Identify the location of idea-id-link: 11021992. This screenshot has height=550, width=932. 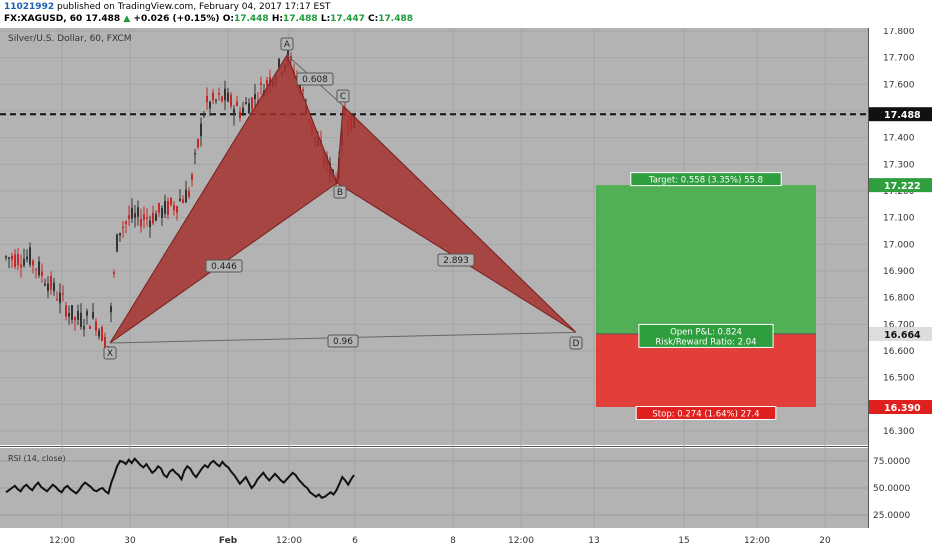
(29, 7).